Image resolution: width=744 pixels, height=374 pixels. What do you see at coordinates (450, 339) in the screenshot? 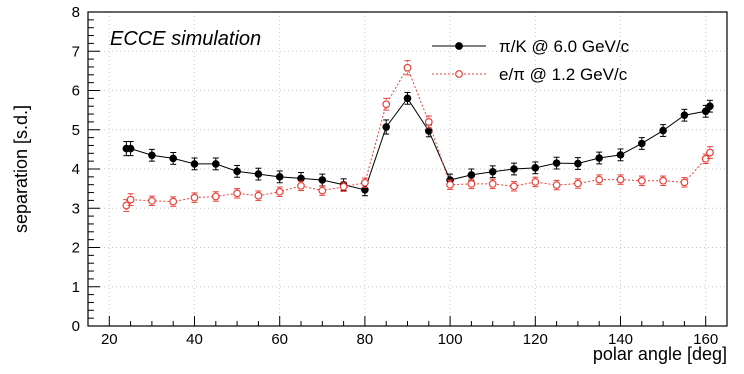
I see `x-tick-label: 100` at bounding box center [450, 339].